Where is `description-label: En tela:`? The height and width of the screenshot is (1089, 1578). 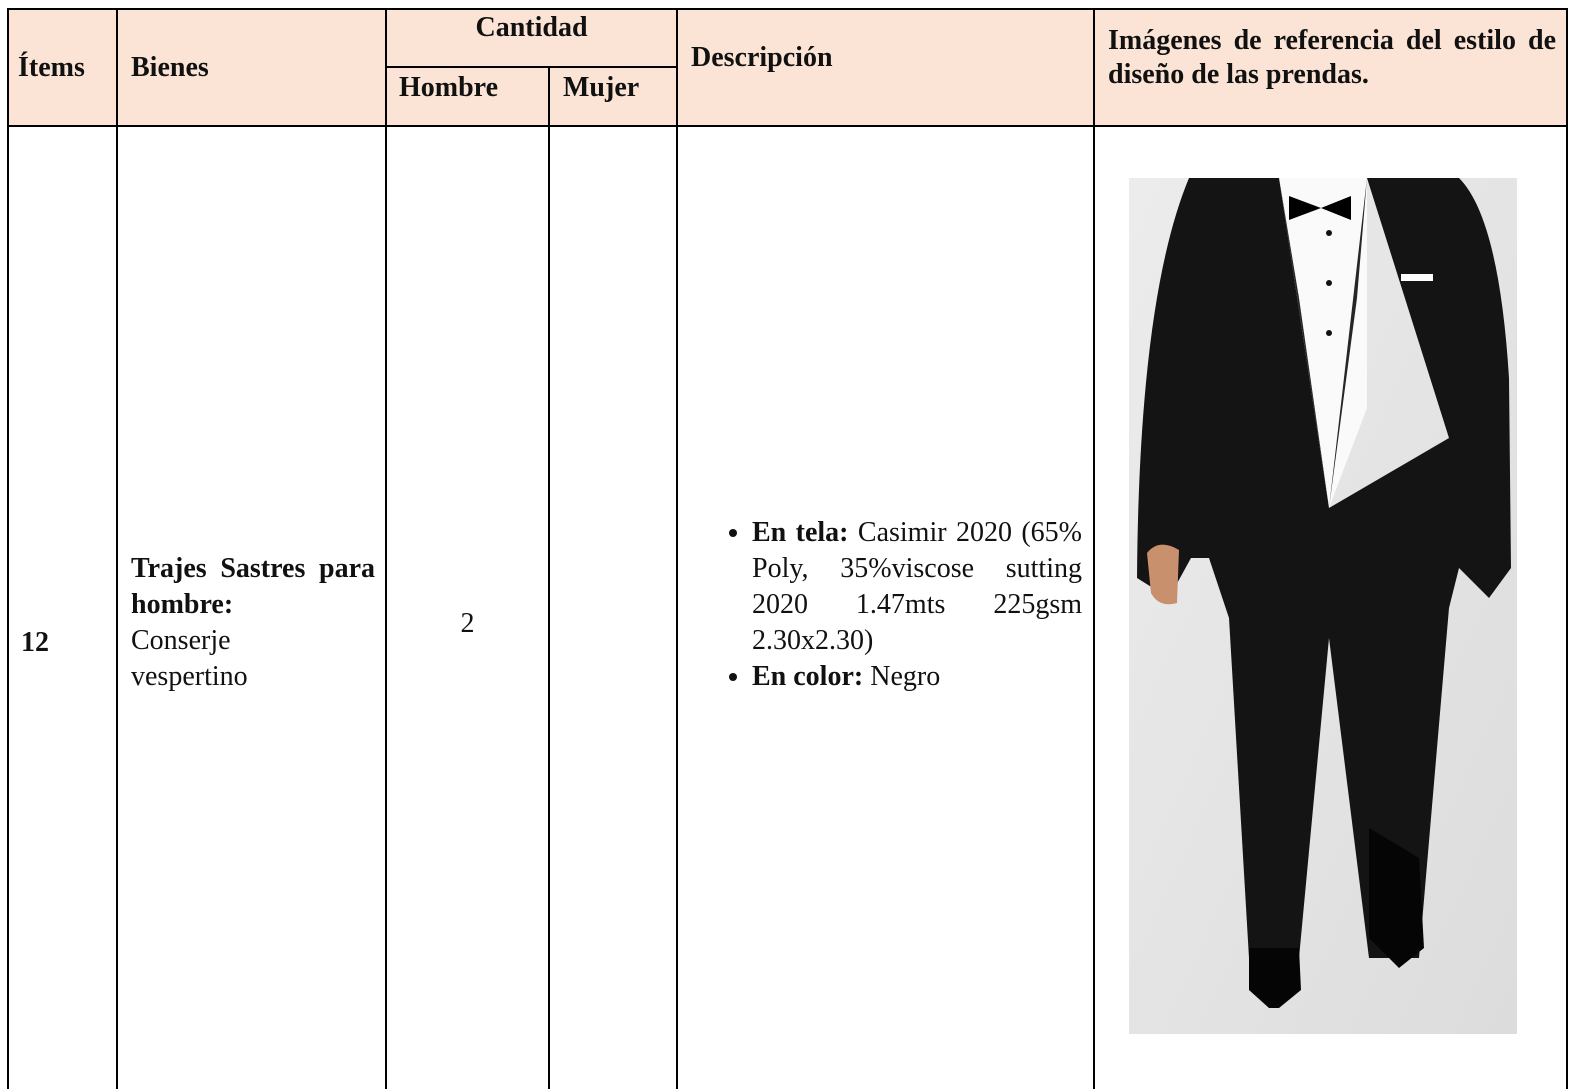 description-label: En tela: is located at coordinates (800, 532).